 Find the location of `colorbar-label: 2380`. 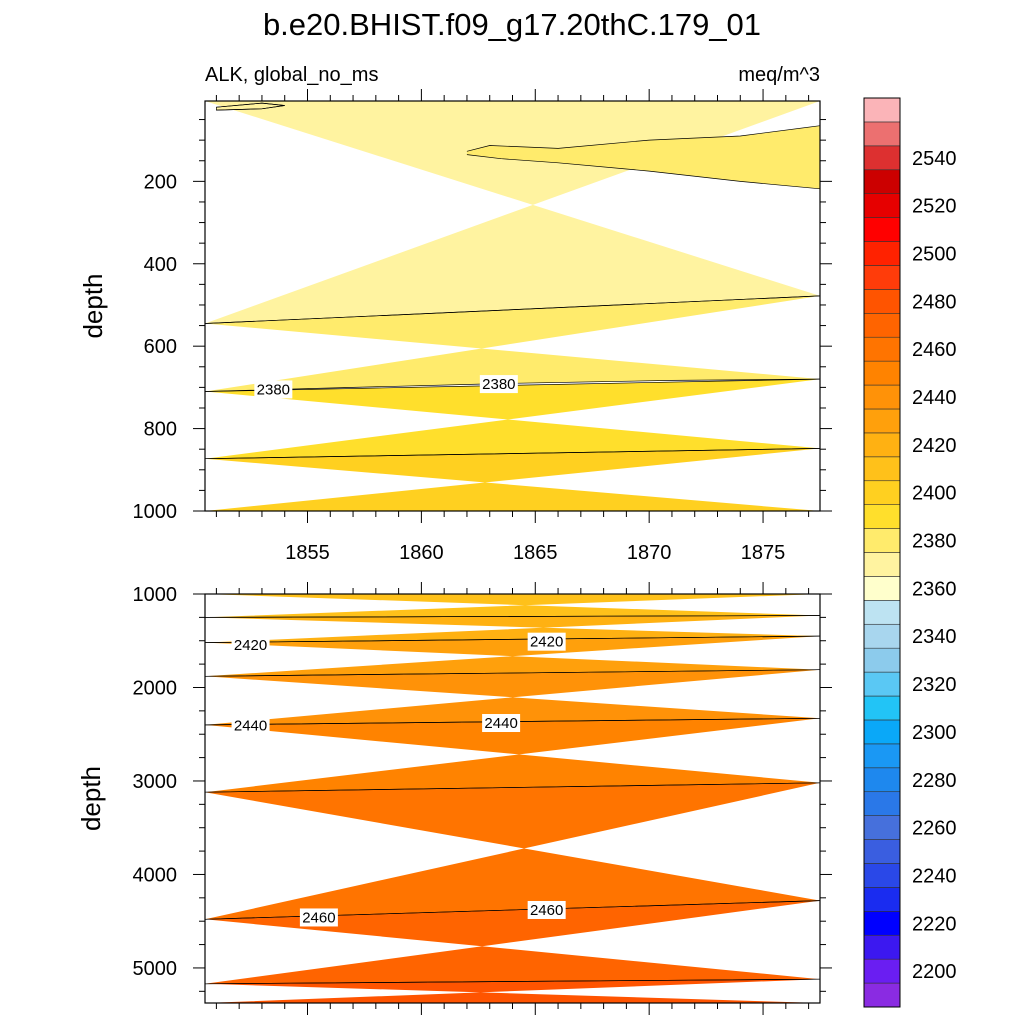

colorbar-label: 2380 is located at coordinates (934, 542).